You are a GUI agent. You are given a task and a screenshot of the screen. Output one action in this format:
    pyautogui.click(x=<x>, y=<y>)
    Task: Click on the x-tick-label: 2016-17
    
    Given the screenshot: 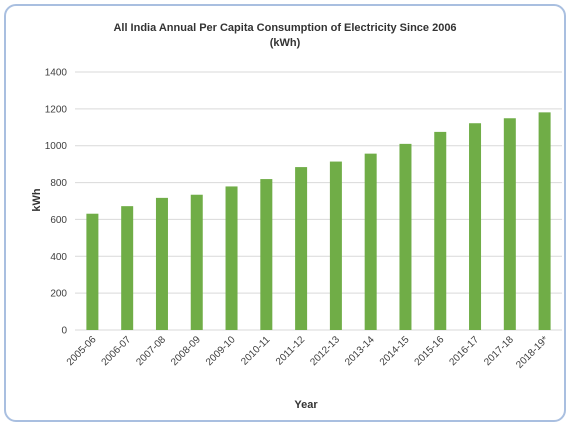 What is the action you would take?
    pyautogui.click(x=464, y=351)
    